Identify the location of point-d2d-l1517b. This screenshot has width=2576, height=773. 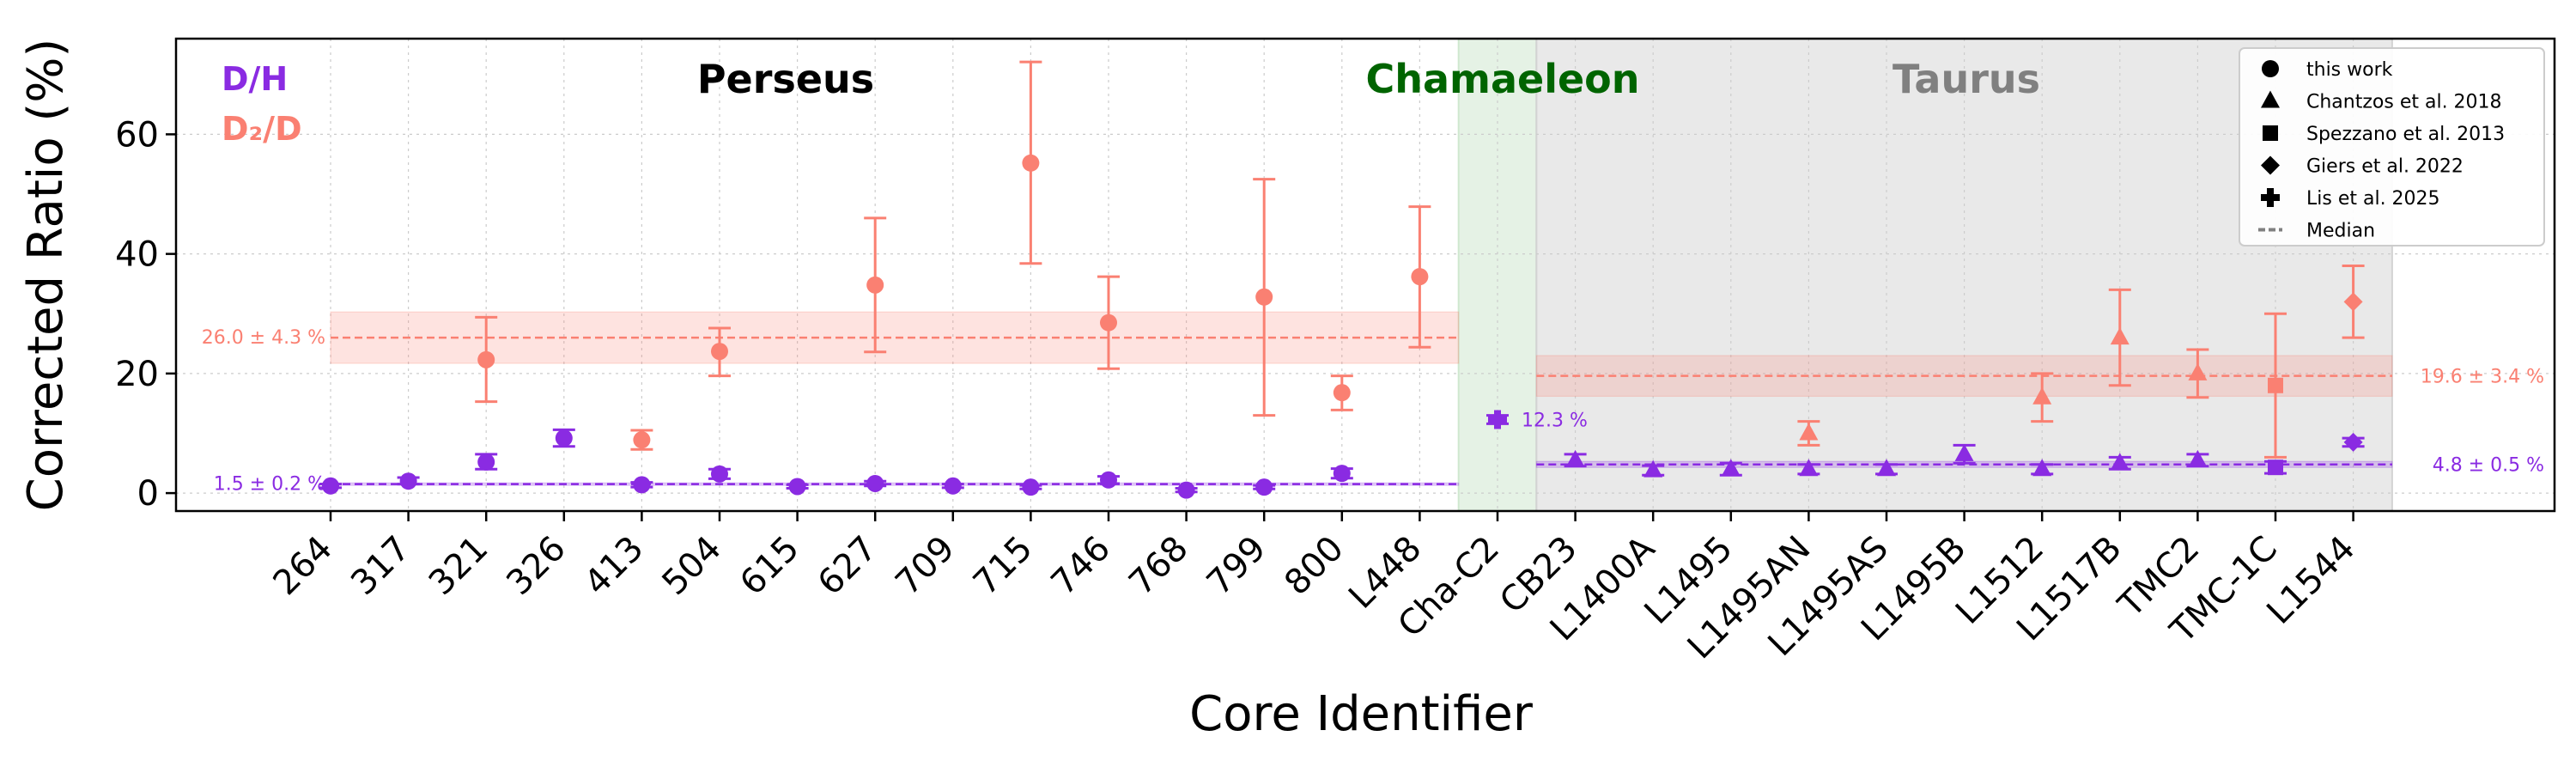
(2119, 337).